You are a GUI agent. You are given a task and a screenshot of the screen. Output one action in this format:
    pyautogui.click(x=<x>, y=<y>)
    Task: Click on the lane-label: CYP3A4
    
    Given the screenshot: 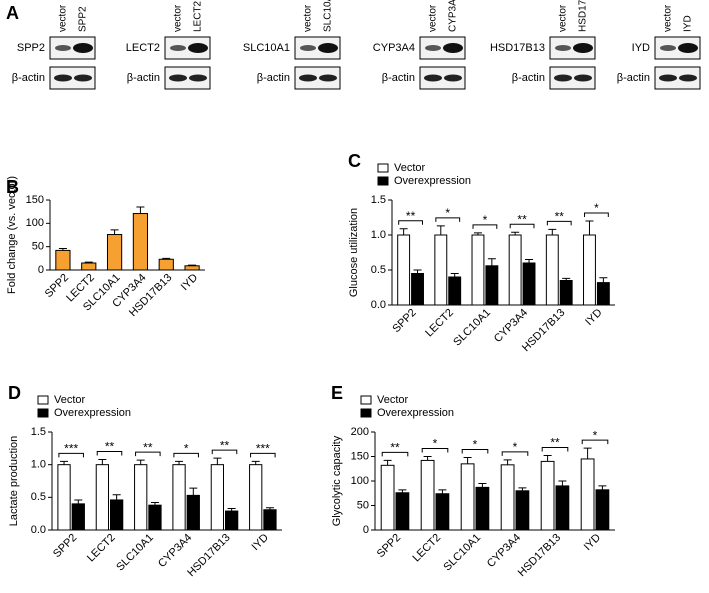 What is the action you would take?
    pyautogui.click(x=453, y=16)
    